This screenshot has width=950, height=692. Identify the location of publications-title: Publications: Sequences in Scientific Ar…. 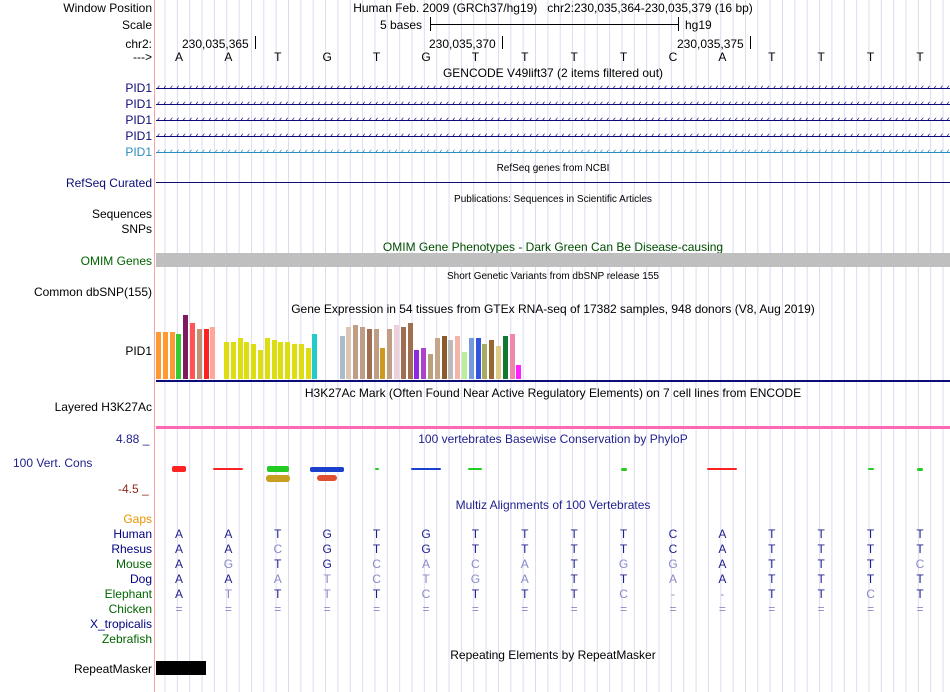
(553, 199).